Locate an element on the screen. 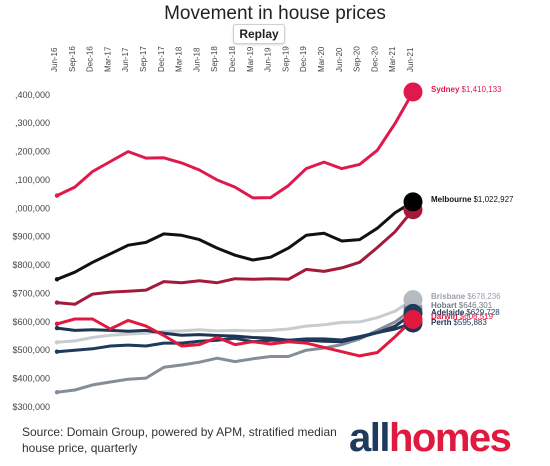  y-tick-label: ,000,000 is located at coordinates (32, 208).